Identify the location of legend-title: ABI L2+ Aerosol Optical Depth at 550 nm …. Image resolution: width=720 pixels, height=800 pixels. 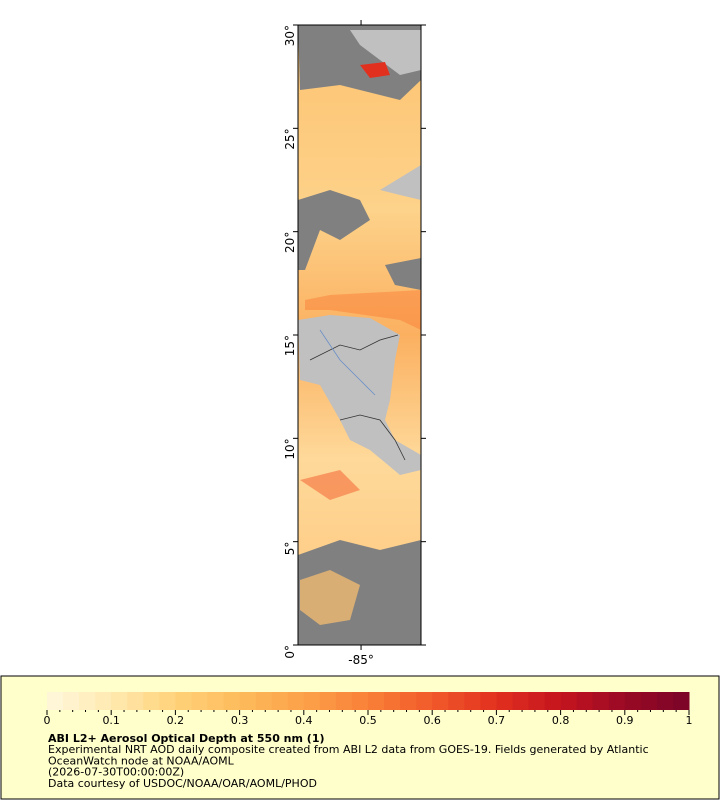
(186, 738).